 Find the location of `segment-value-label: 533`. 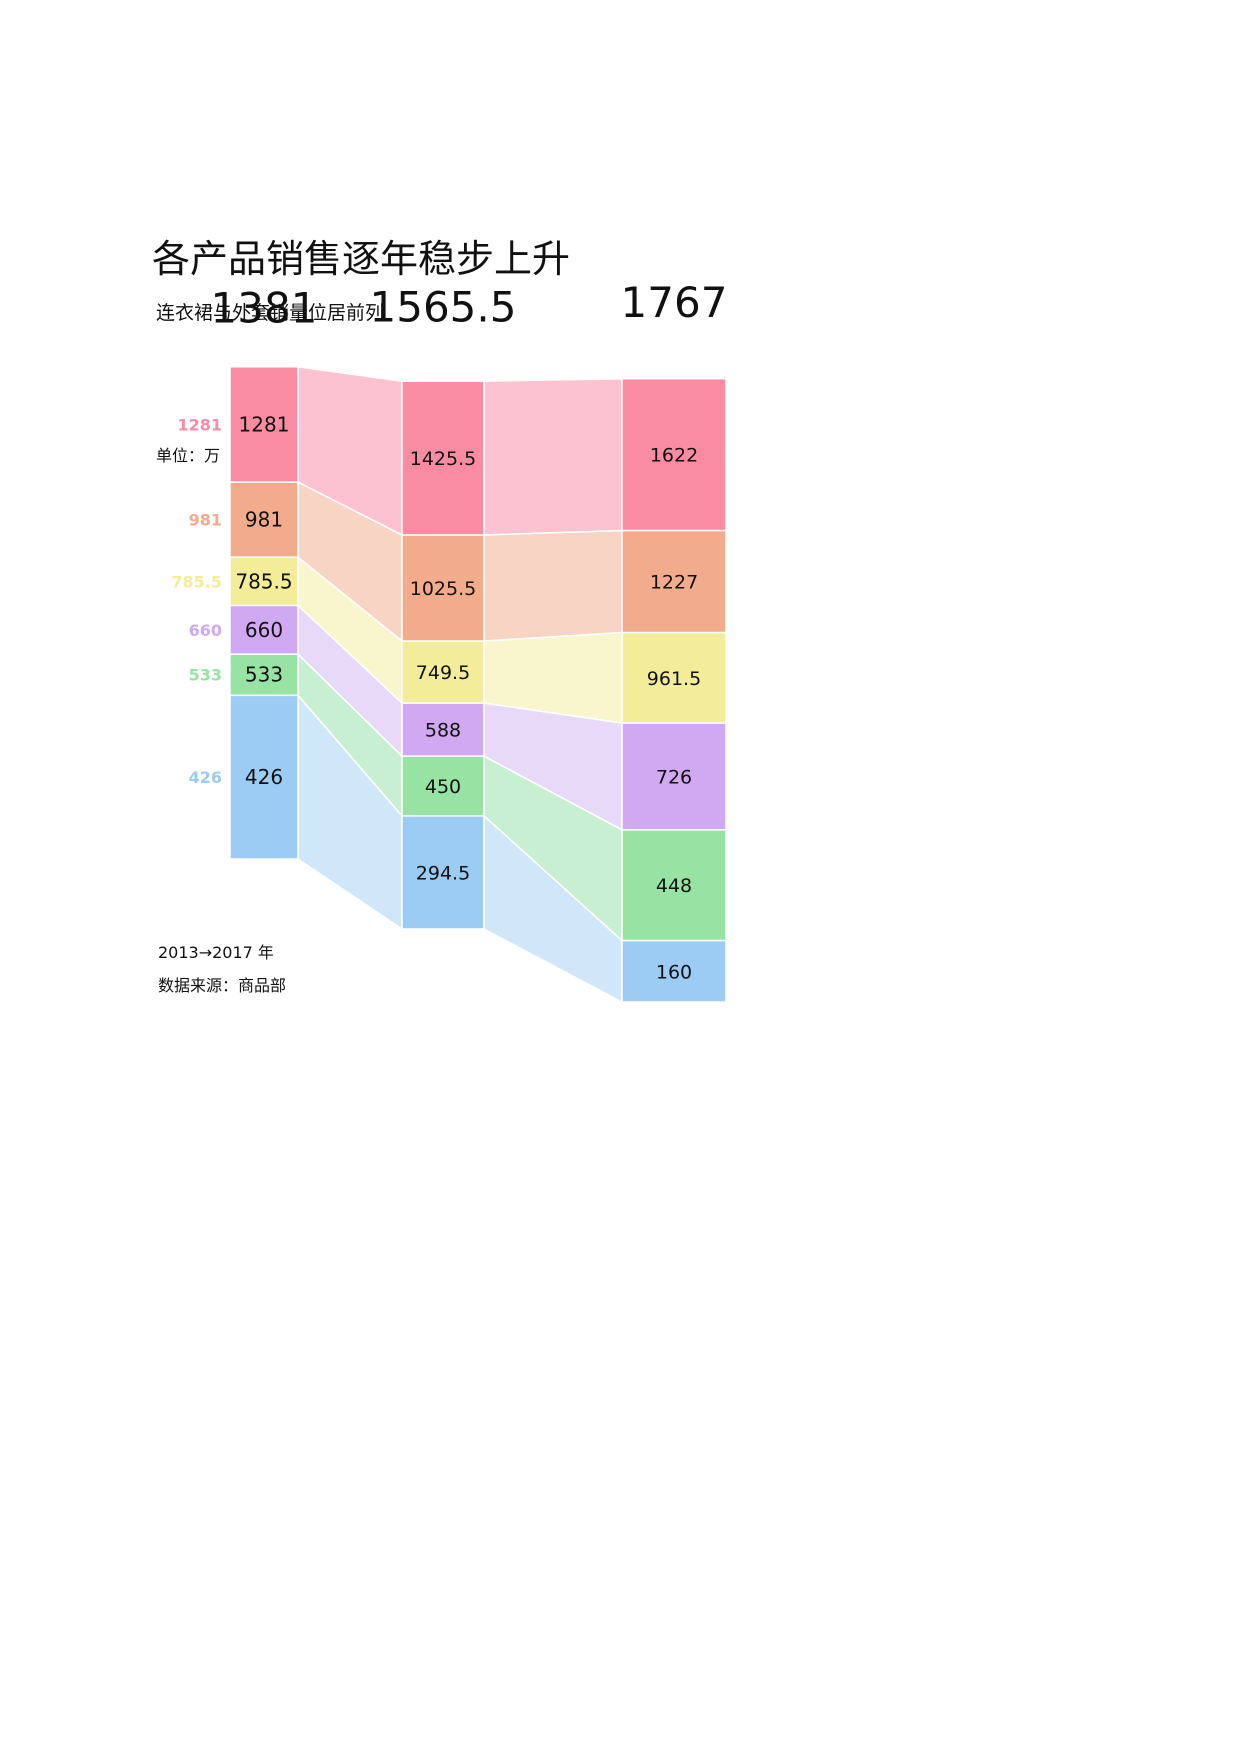

segment-value-label: 533 is located at coordinates (264, 675).